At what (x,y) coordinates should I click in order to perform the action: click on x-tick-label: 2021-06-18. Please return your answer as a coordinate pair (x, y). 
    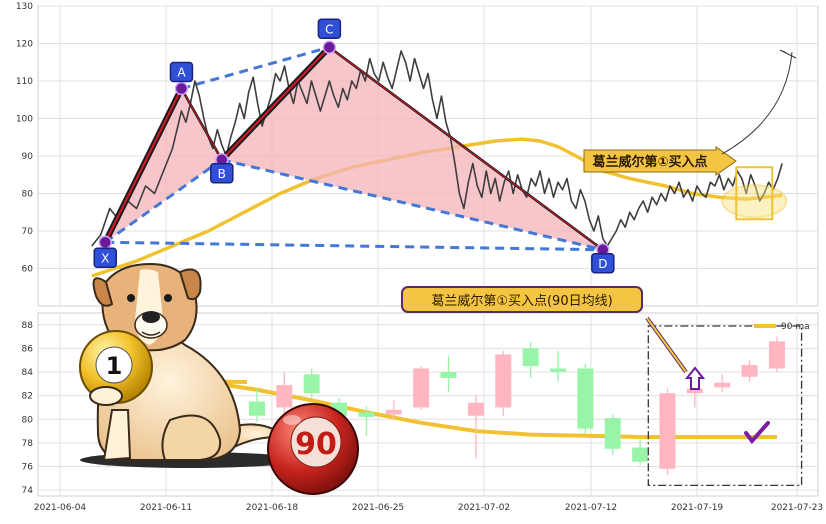
    Looking at the image, I should click on (272, 508).